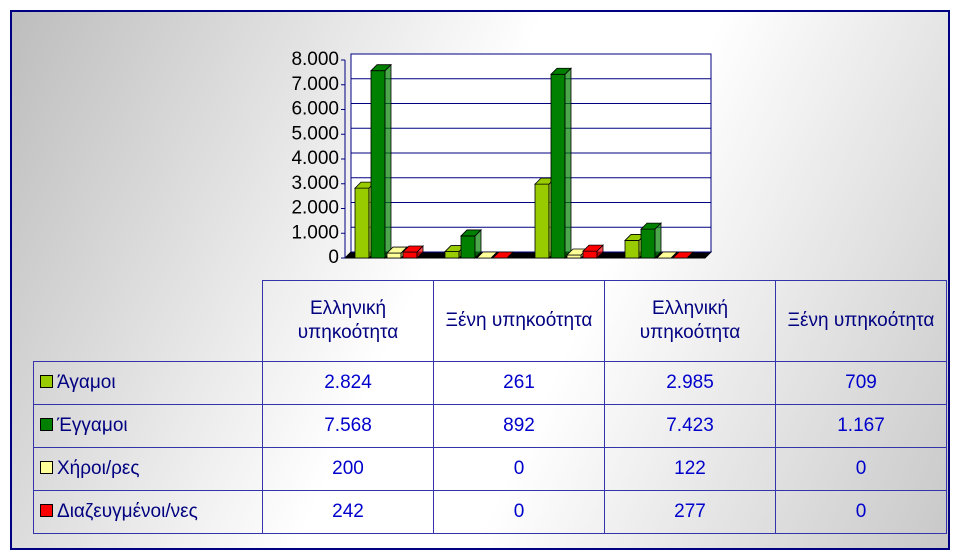  I want to click on series-name-cell: Διαζευγμένοι/νες, so click(148, 512).